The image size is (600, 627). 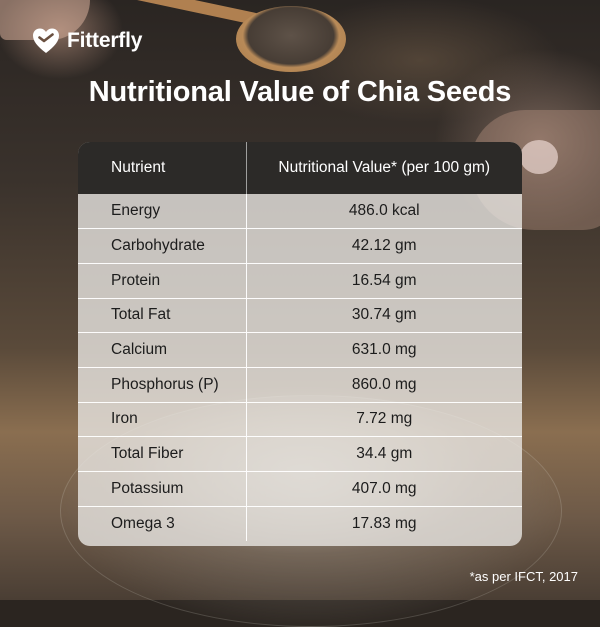 What do you see at coordinates (383, 384) in the screenshot?
I see `nutrient-value: 860.0 mg` at bounding box center [383, 384].